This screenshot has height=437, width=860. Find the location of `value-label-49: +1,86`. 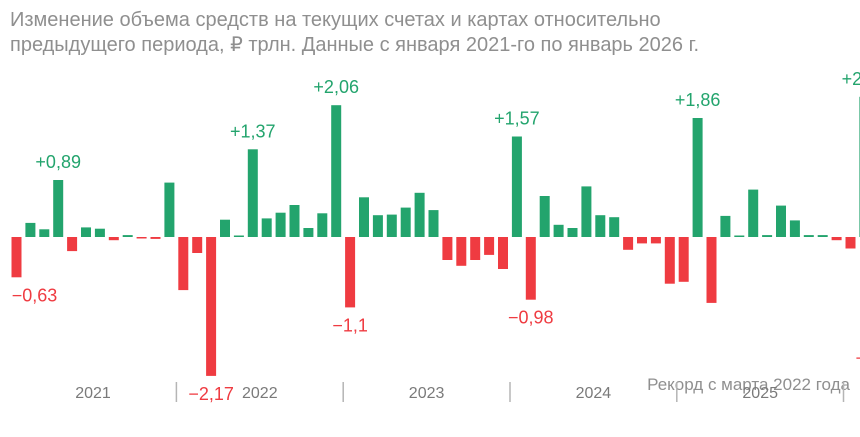

value-label-49: +1,86 is located at coordinates (698, 100).